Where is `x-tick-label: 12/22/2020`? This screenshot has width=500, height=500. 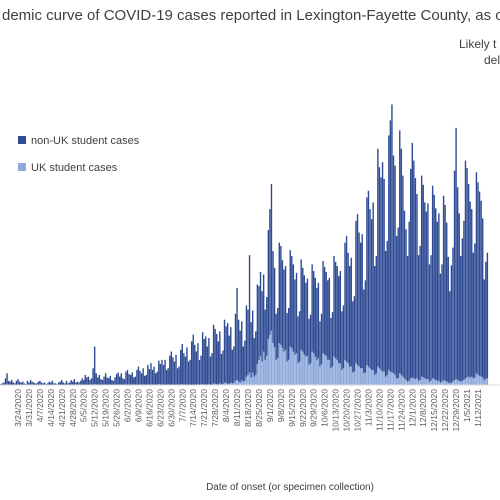
x-tick-label: 12/22/2020 is located at coordinates (445, 410).